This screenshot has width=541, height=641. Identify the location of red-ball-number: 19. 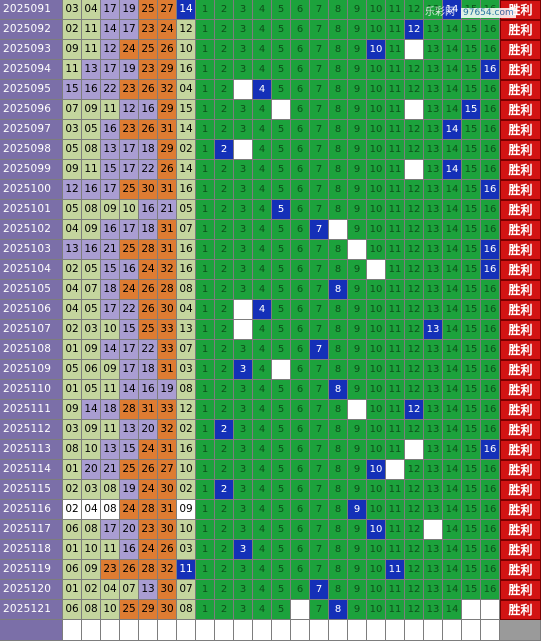
(129, 490).